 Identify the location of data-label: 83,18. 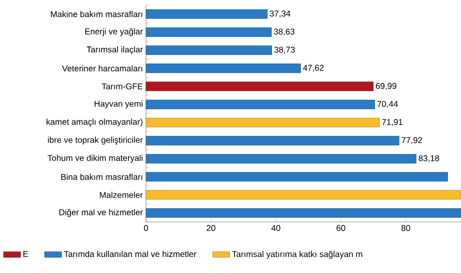
(429, 158).